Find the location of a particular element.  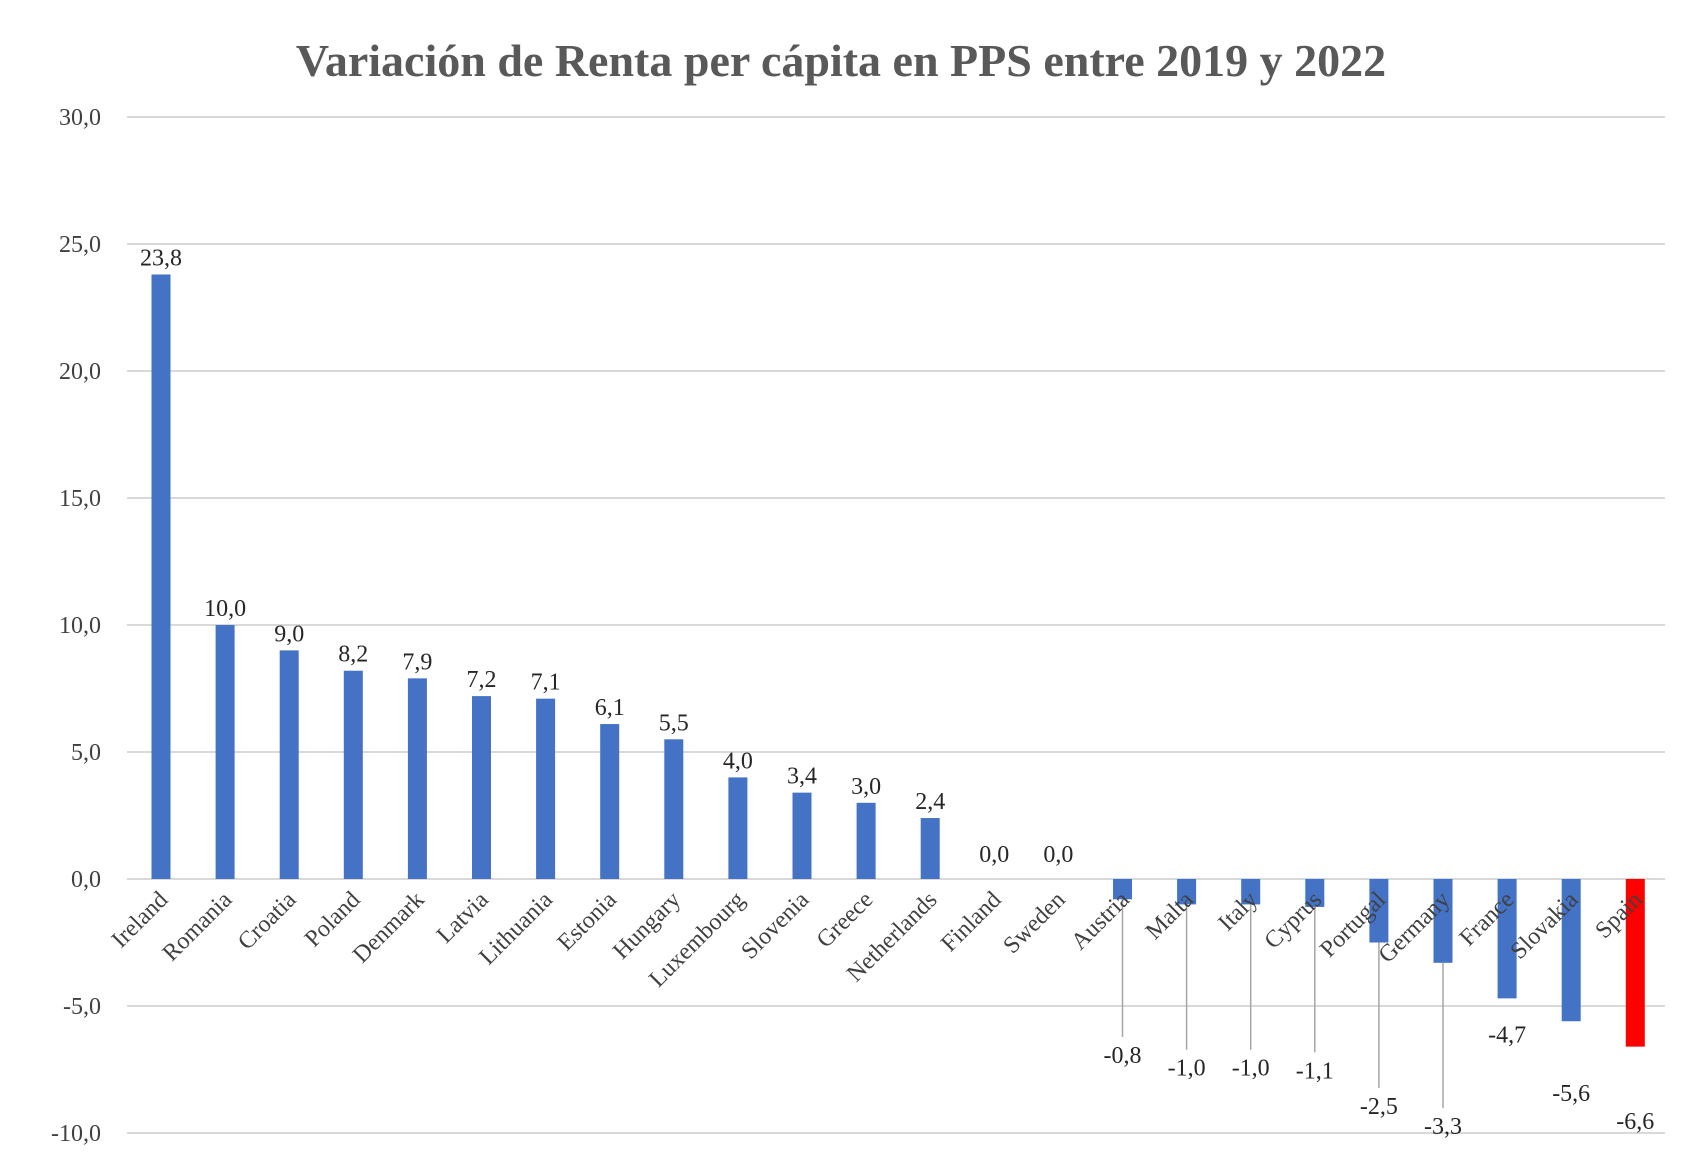

bar-austria is located at coordinates (1122, 889).